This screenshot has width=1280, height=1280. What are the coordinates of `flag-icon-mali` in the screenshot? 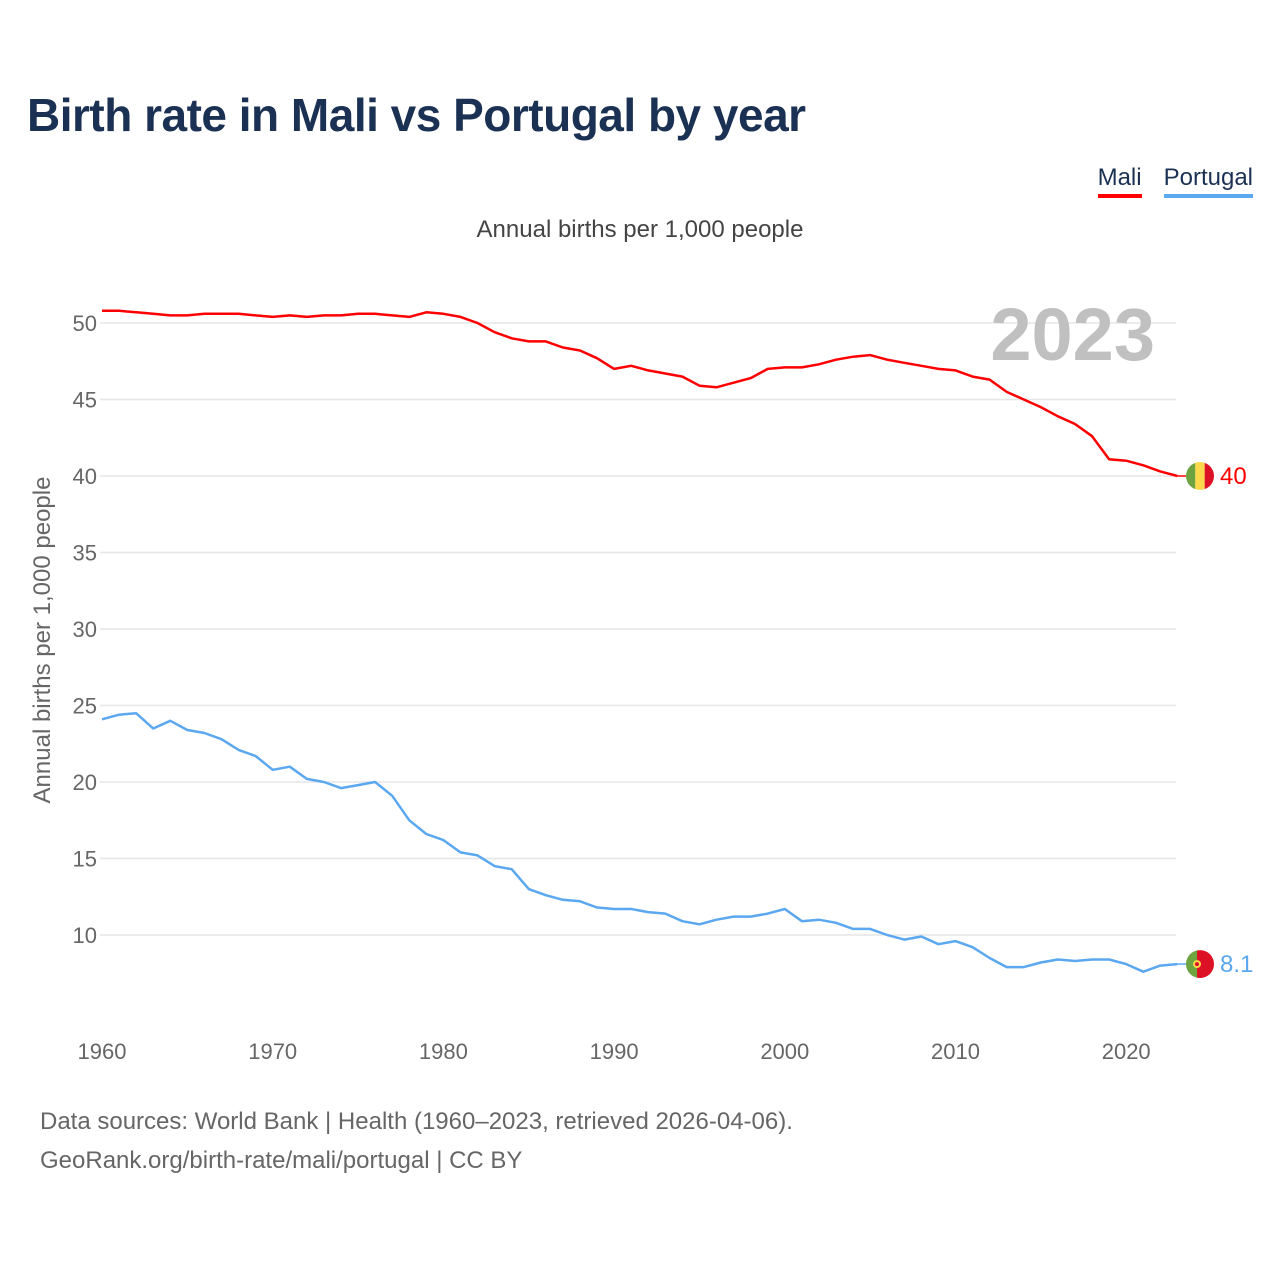 It's located at (1200, 476).